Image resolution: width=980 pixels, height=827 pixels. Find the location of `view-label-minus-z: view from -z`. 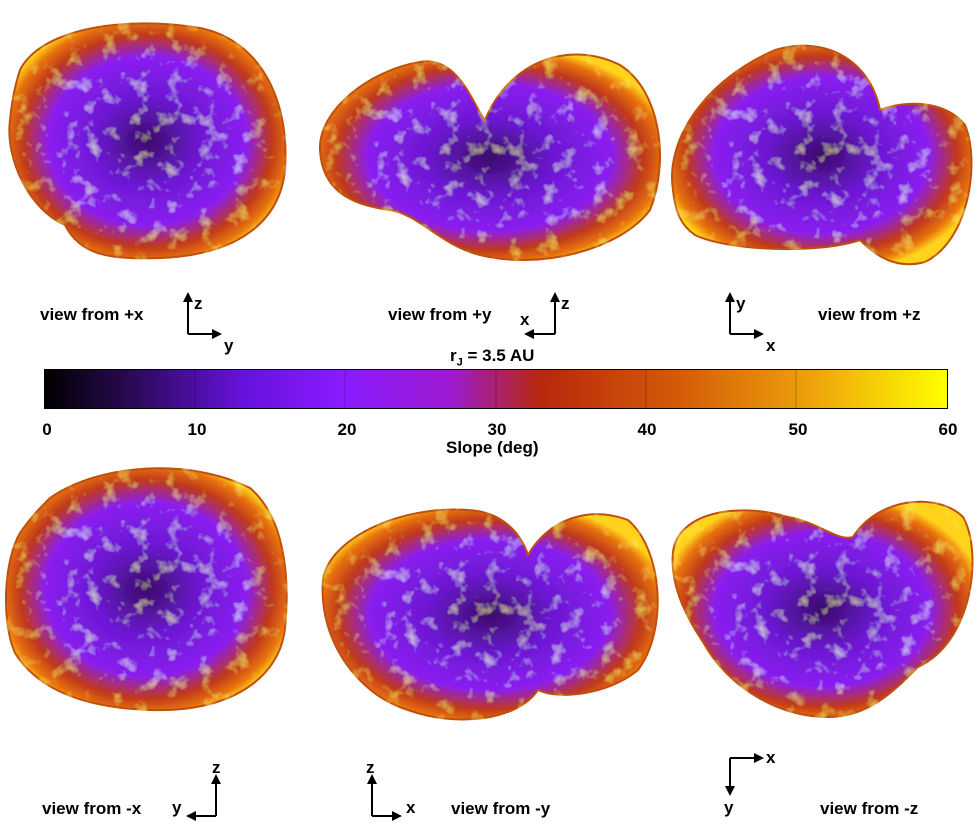

view-label-minus-z: view from -z is located at coordinates (869, 808).